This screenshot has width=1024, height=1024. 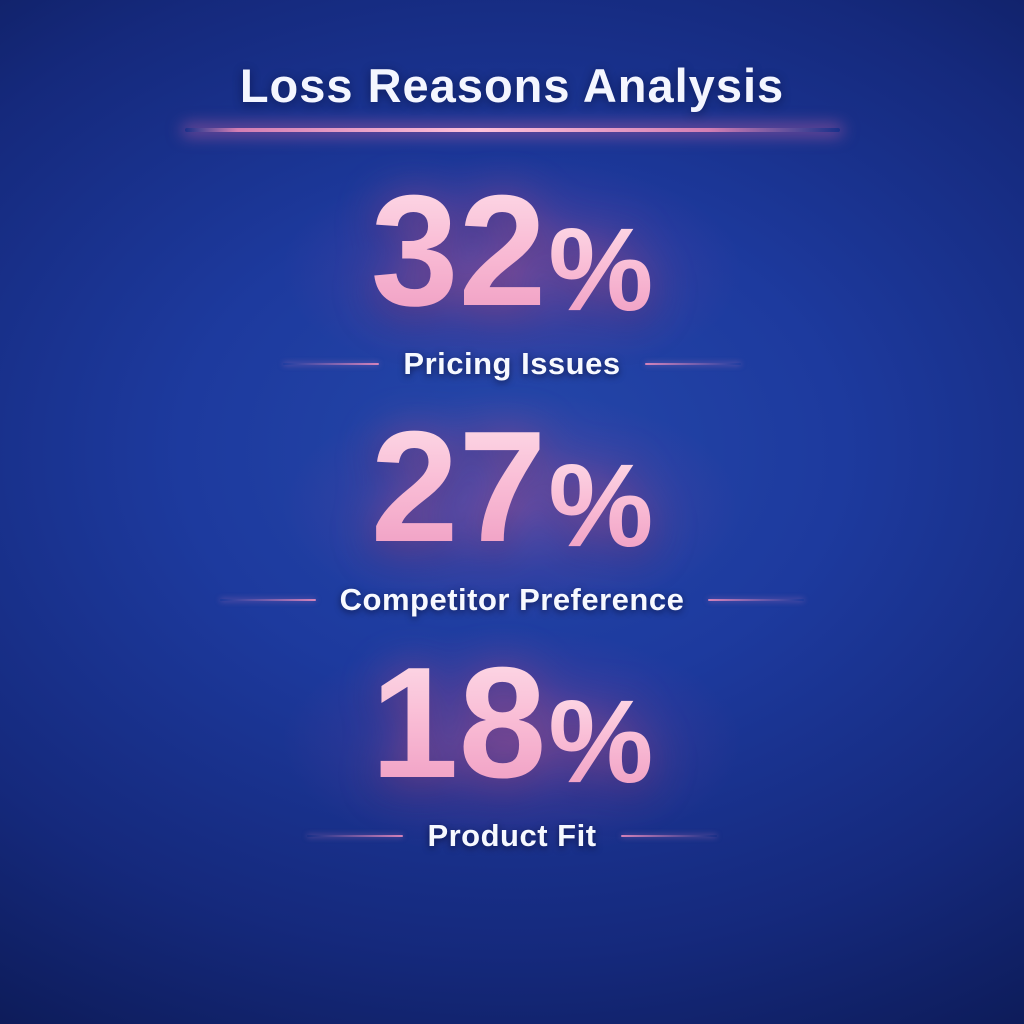 What do you see at coordinates (512, 129) in the screenshot?
I see `title-underline-decoration` at bounding box center [512, 129].